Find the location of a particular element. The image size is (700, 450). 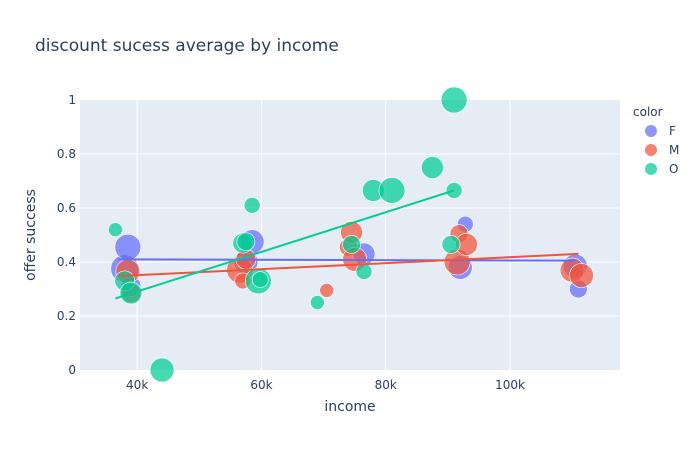

x-tick-label: 60k is located at coordinates (261, 385).